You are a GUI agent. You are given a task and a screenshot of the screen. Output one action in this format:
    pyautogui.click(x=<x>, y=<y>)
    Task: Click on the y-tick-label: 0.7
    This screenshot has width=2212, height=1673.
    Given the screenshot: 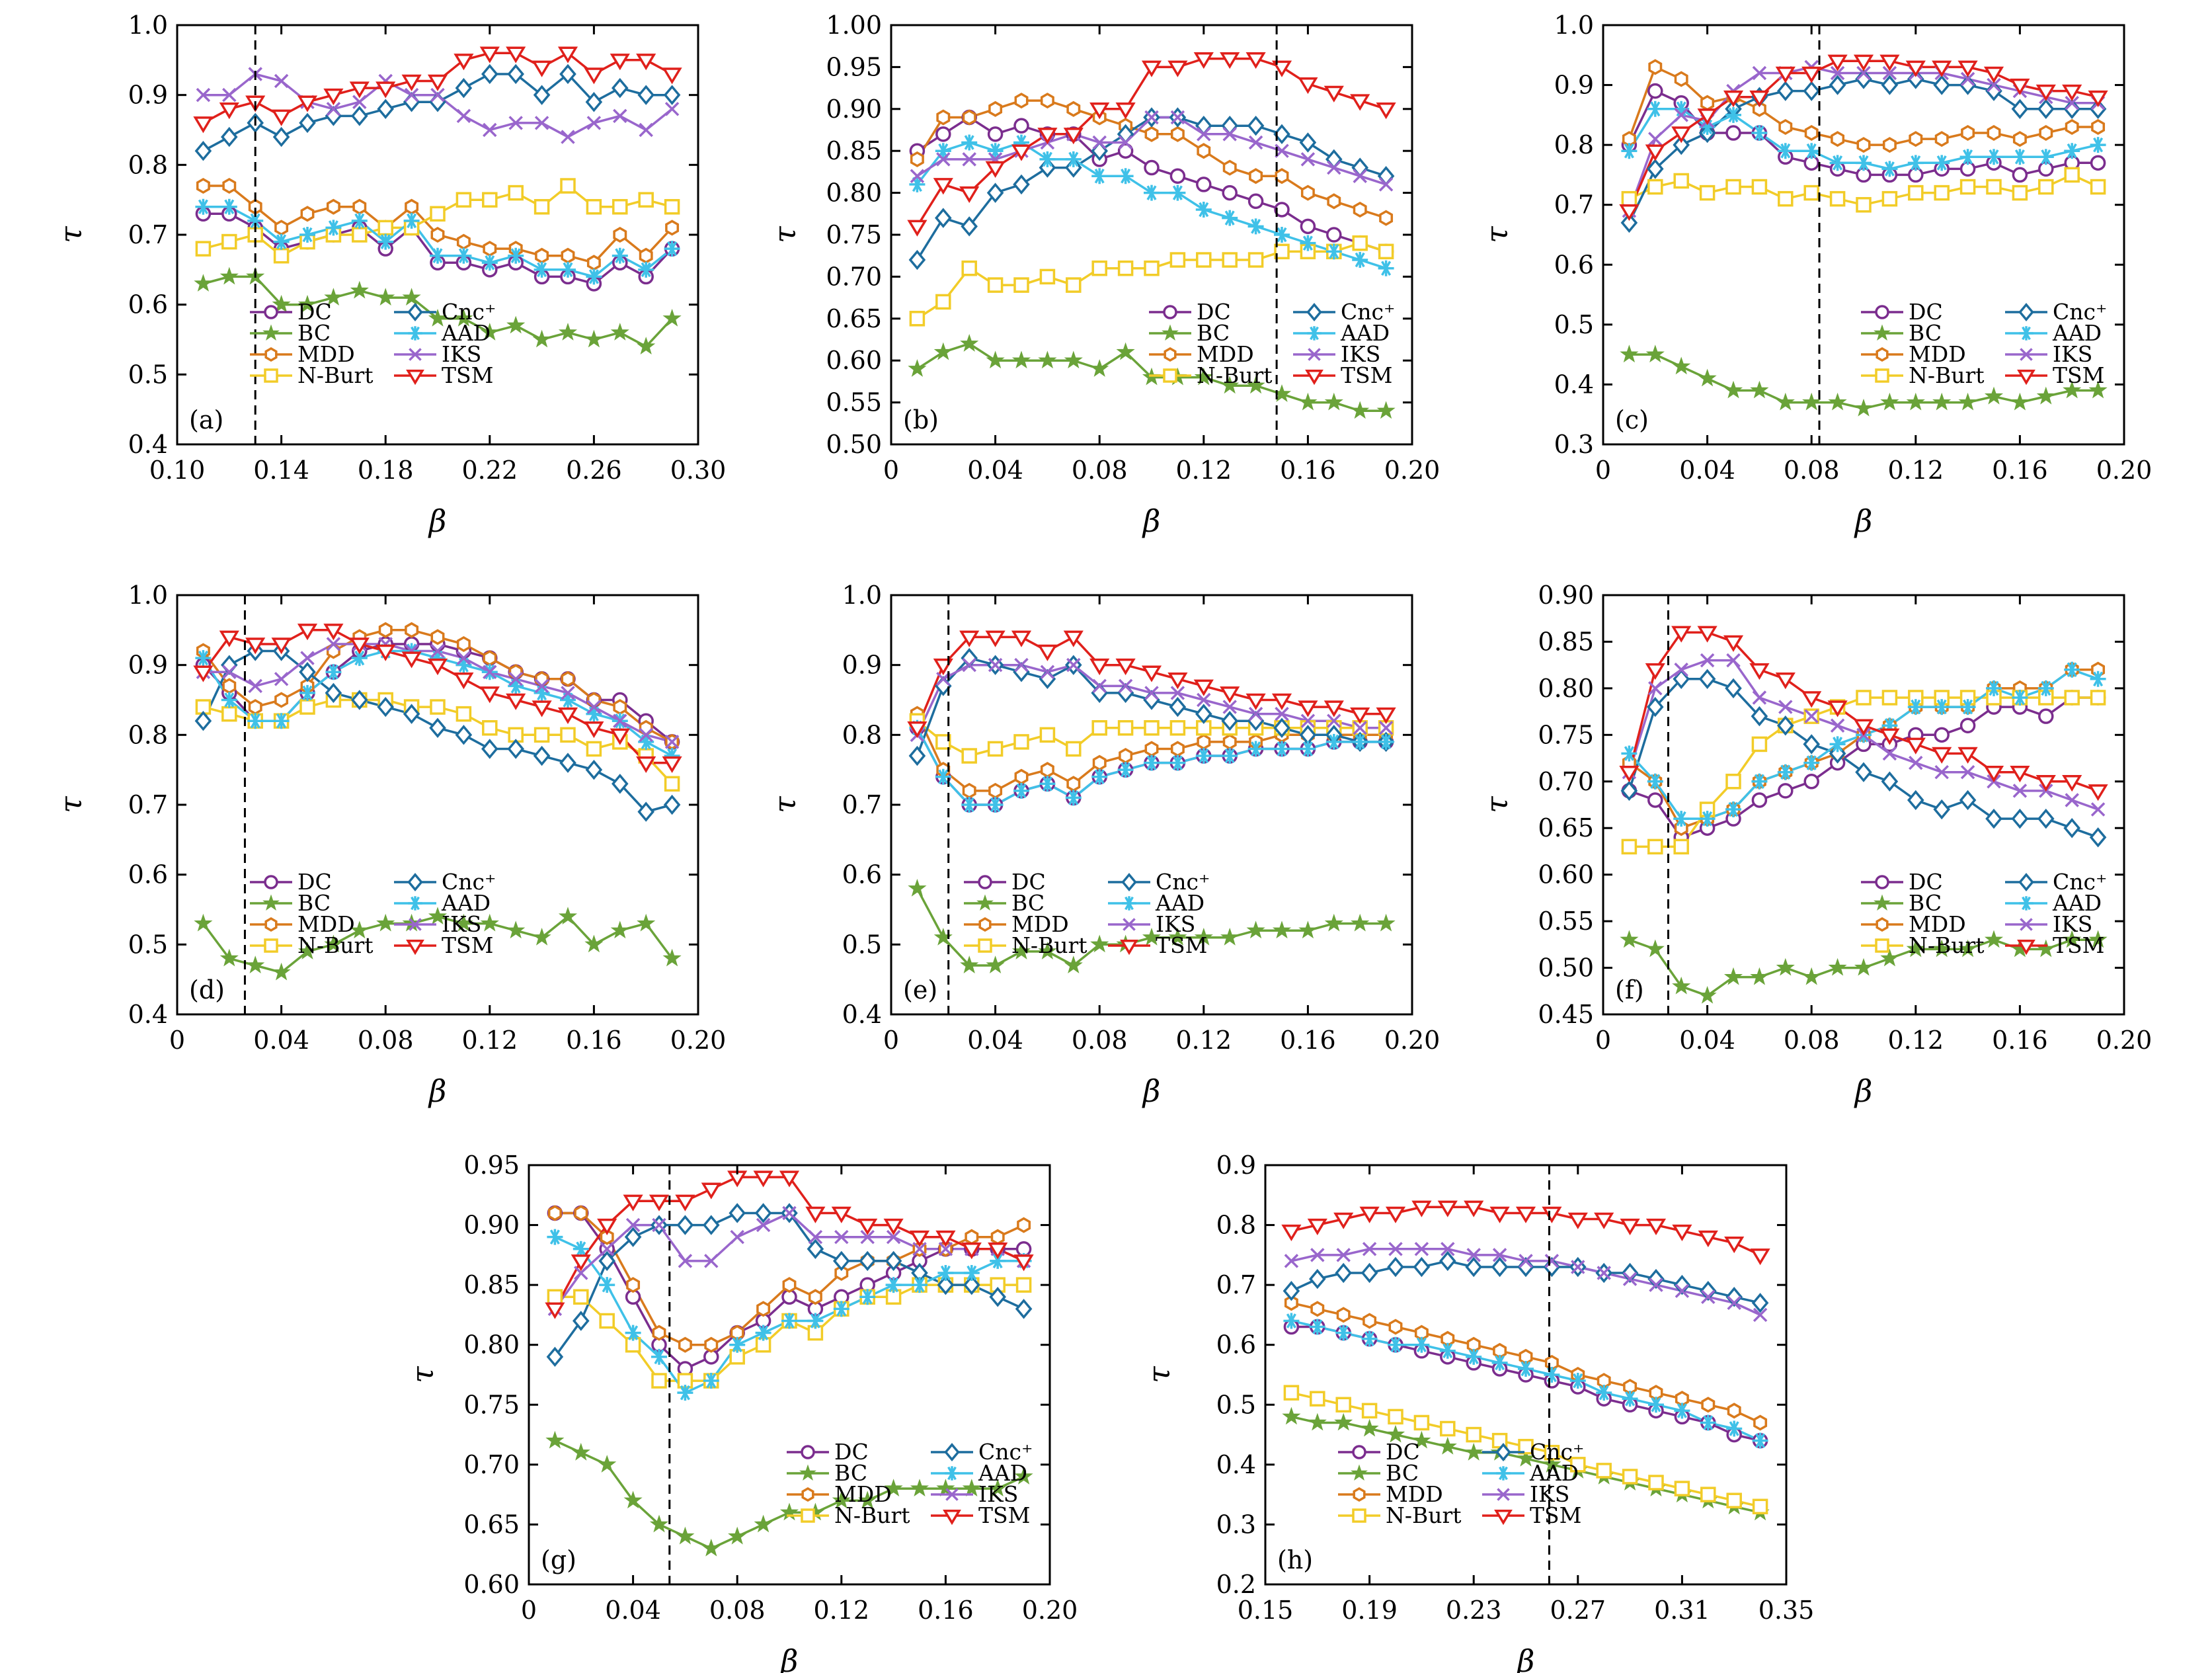 What is the action you would take?
    pyautogui.click(x=148, y=234)
    